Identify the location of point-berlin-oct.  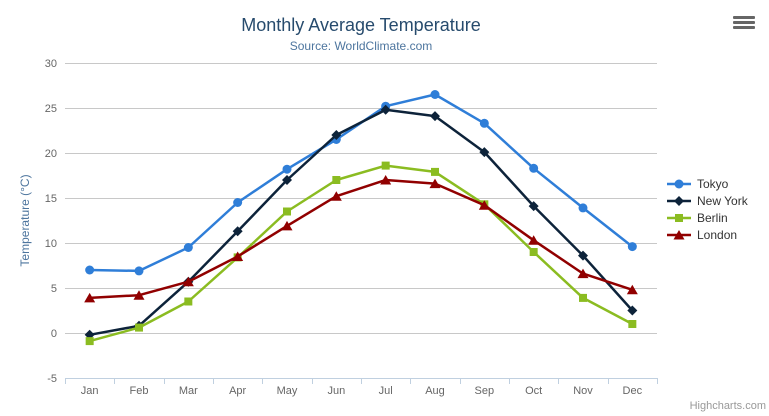
(533, 252).